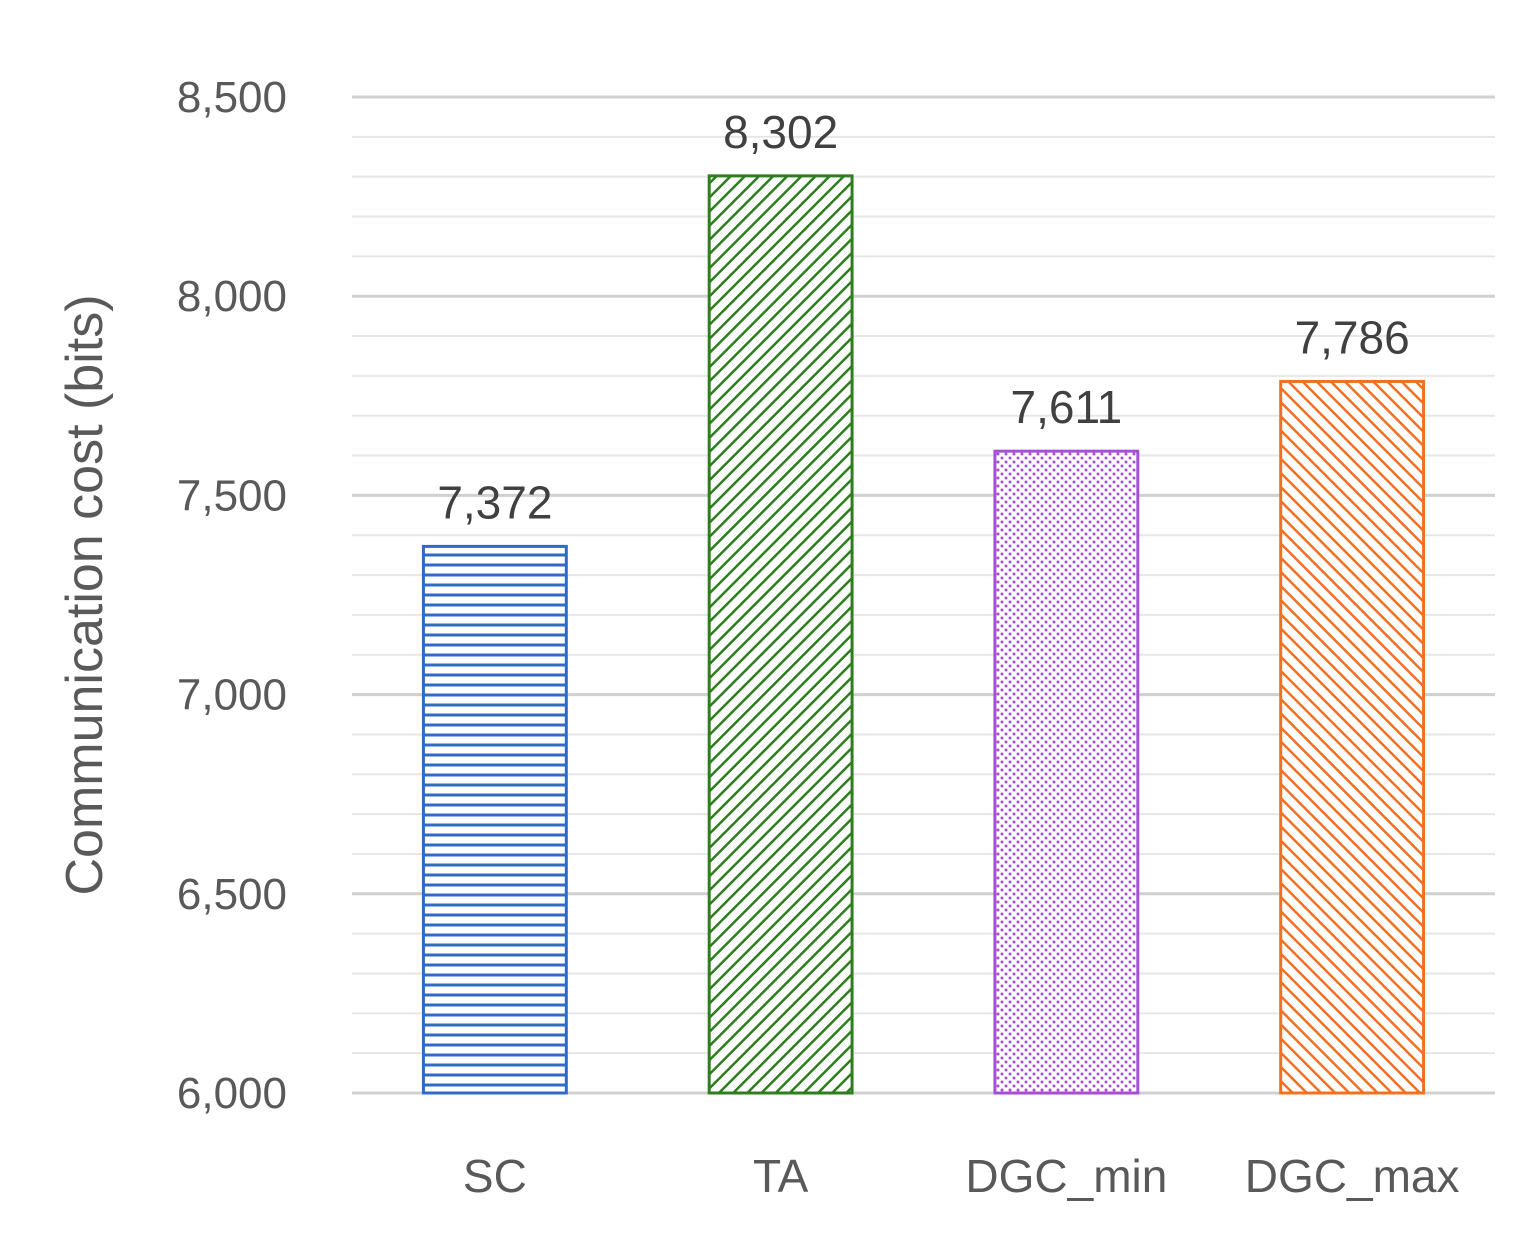 The image size is (1533, 1257). I want to click on x-tick-label: DGC_min, so click(1066, 1176).